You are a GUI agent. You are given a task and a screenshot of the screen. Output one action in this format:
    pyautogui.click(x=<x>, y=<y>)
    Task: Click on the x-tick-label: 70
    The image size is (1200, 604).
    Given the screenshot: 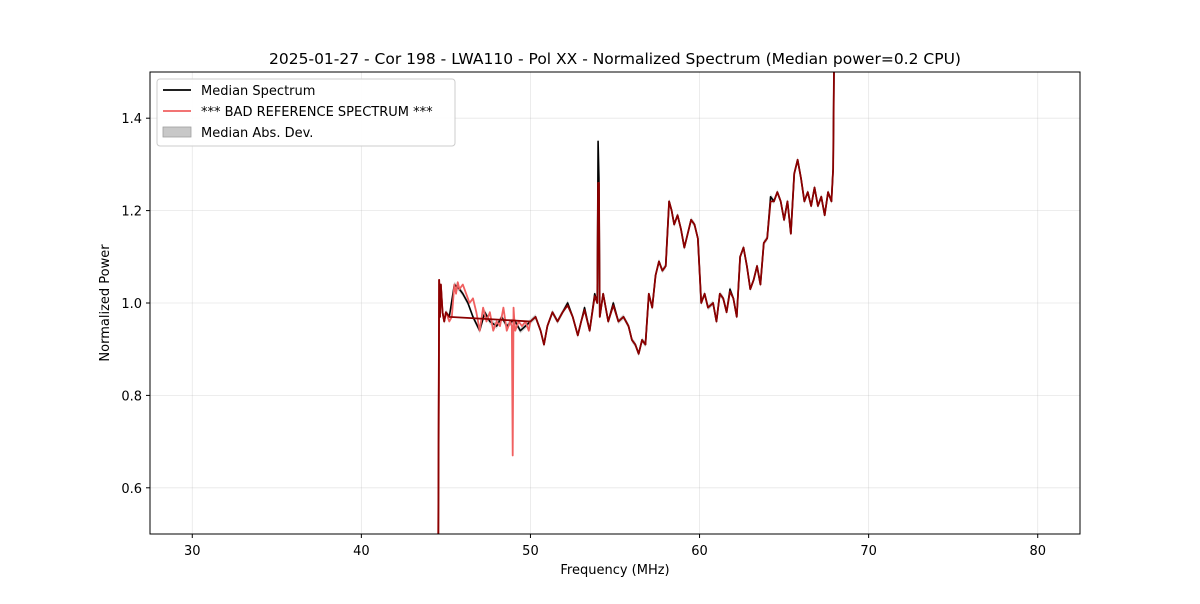 What is the action you would take?
    pyautogui.click(x=868, y=551)
    